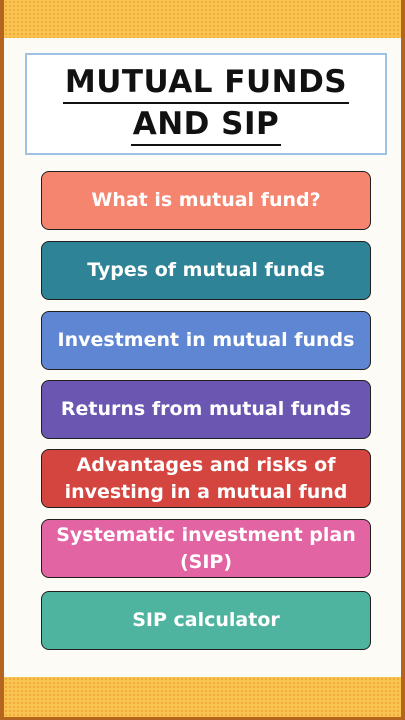  What do you see at coordinates (206, 270) in the screenshot?
I see `types-of-mutual-funds-button: Types of mutual funds` at bounding box center [206, 270].